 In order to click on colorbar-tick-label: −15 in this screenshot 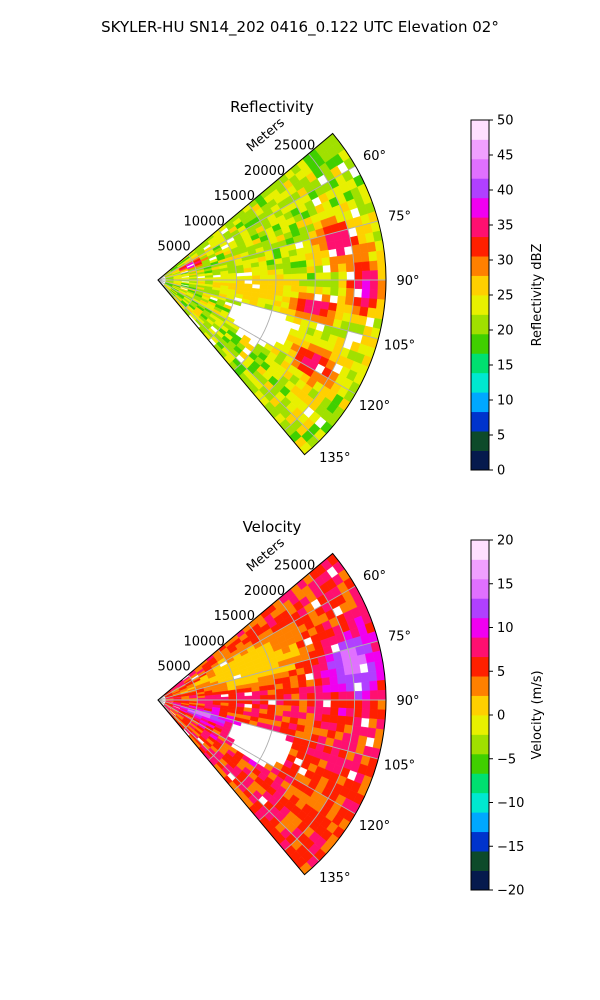, I will do `click(510, 847)`.